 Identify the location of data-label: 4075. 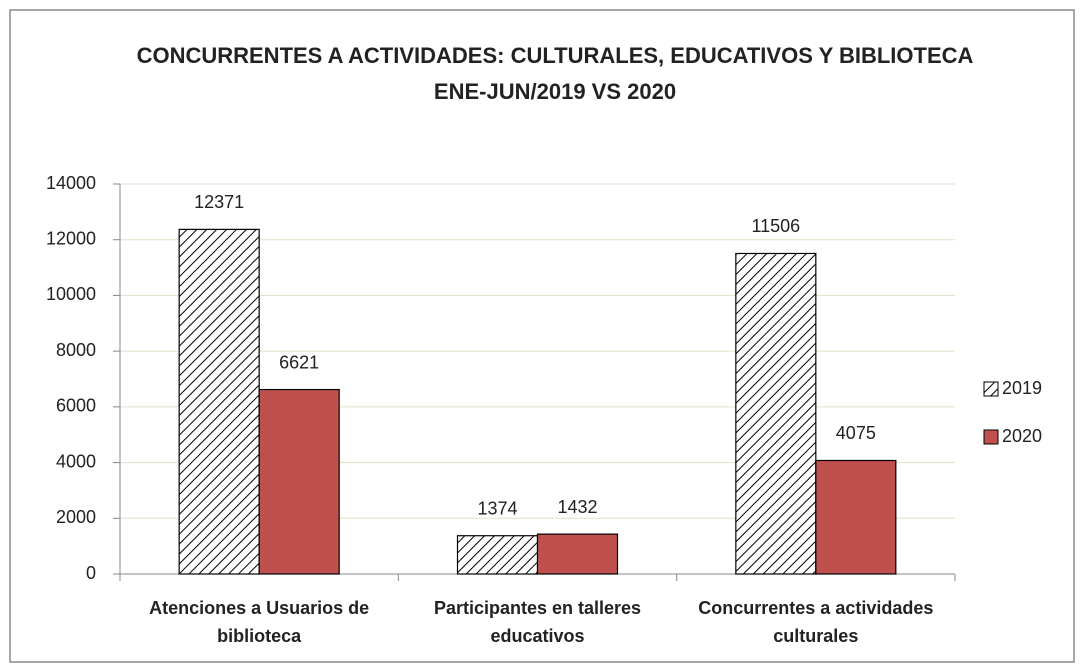
(856, 433).